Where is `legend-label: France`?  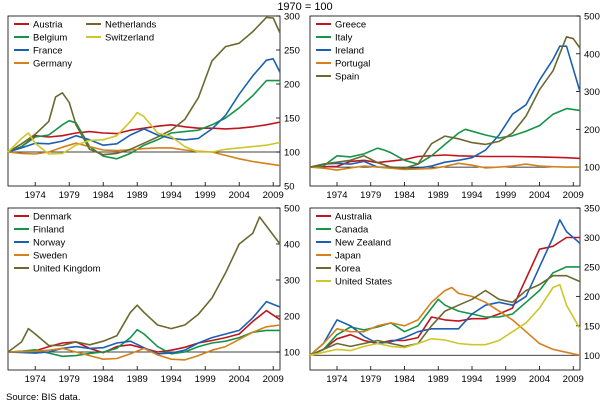 legend-label: France is located at coordinates (48, 51).